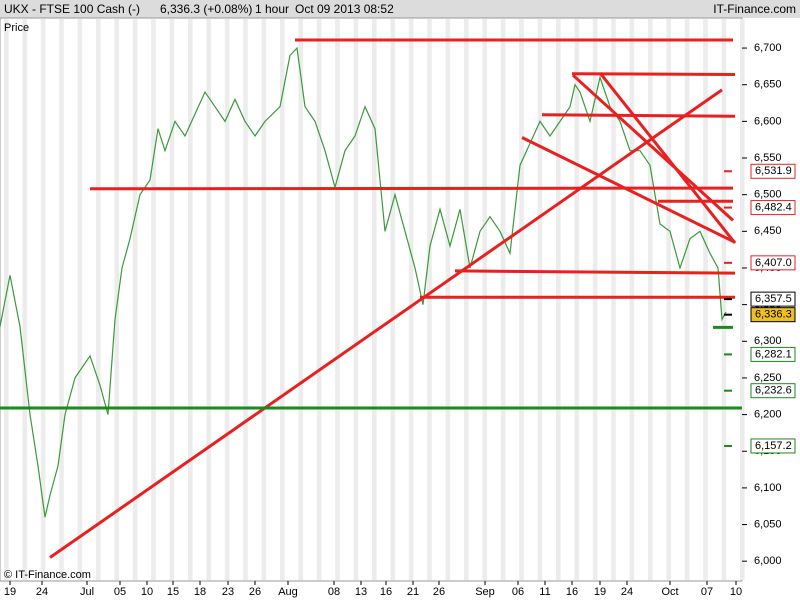 The width and height of the screenshot is (800, 600). Describe the element at coordinates (773, 354) in the screenshot. I see `price-label: 6,282.1` at that location.